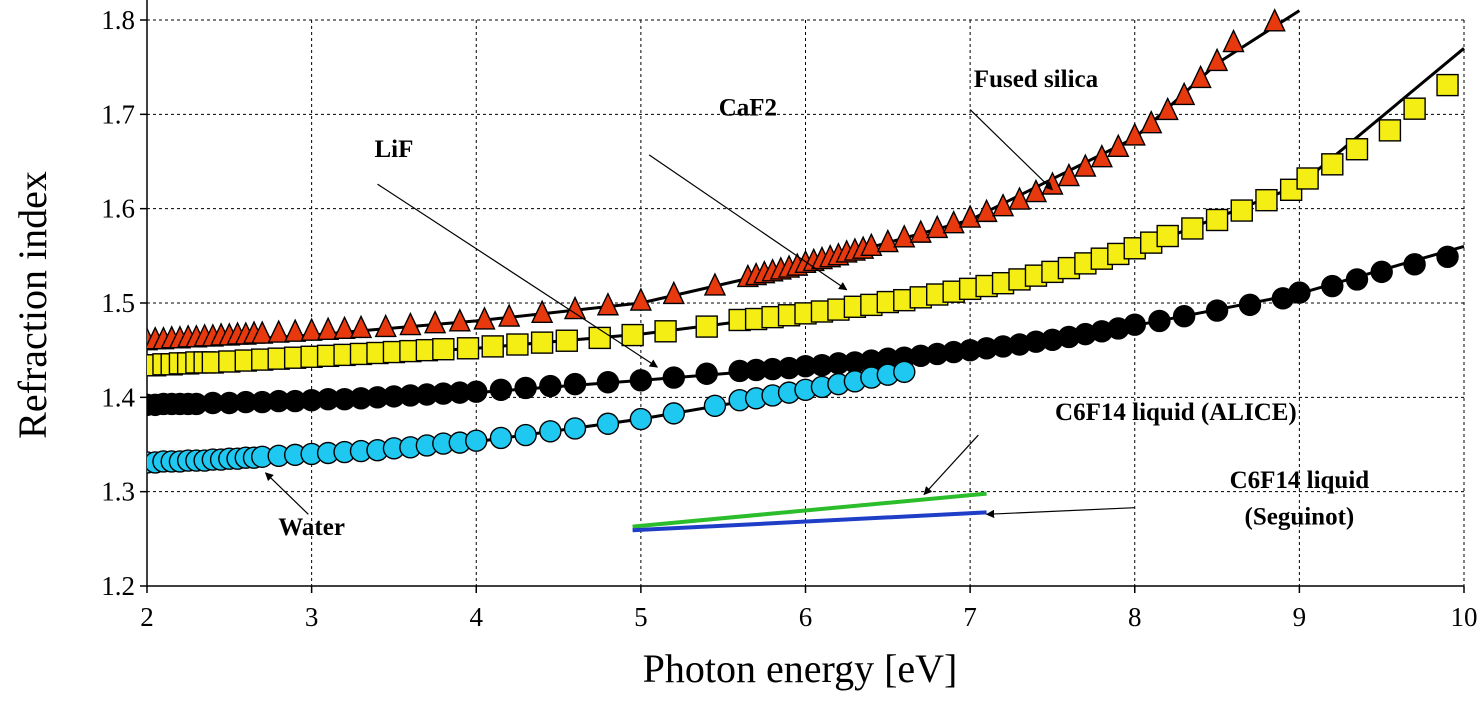  What do you see at coordinates (1176, 412) in the screenshot?
I see `annotation-label: C6F14 liquid (ALICE)` at bounding box center [1176, 412].